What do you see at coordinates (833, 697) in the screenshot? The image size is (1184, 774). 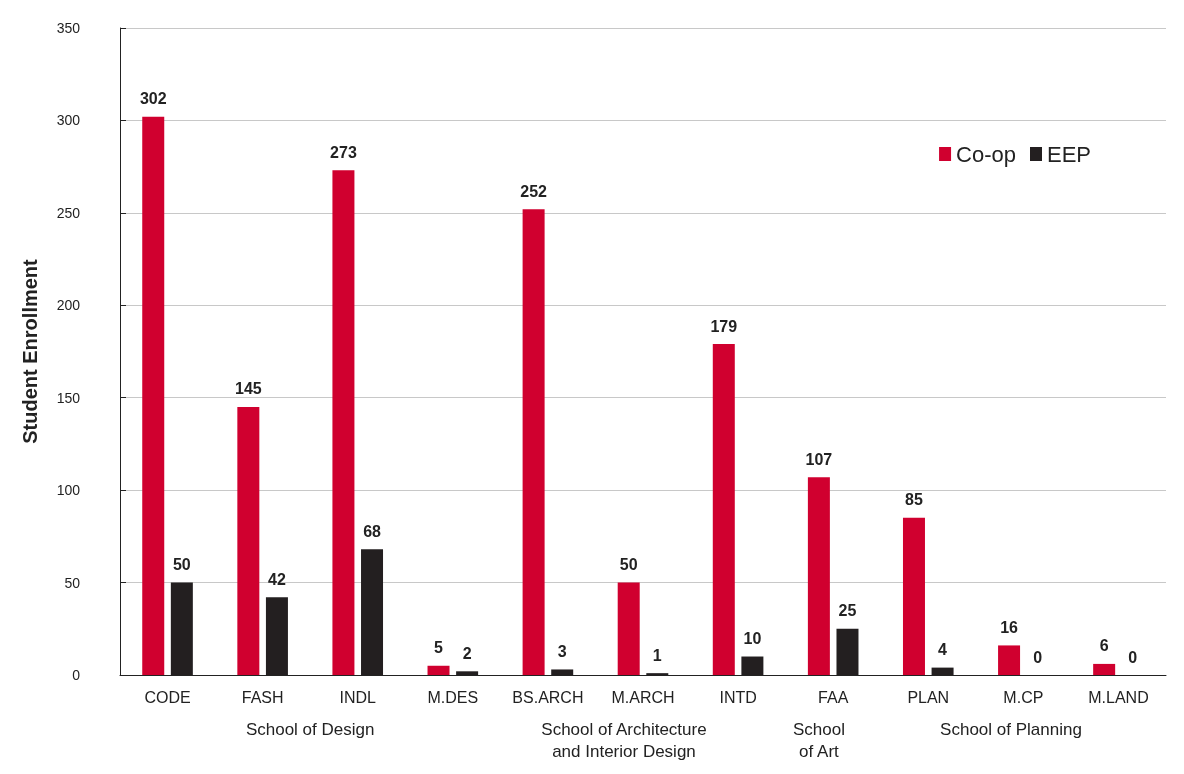 I see `x-tick-label: FAA` at bounding box center [833, 697].